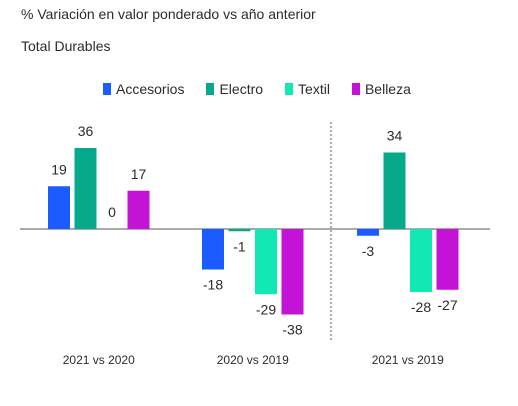 The width and height of the screenshot is (518, 406). What do you see at coordinates (150, 89) in the screenshot?
I see `legend-label-accesorios: Accesorios` at bounding box center [150, 89].